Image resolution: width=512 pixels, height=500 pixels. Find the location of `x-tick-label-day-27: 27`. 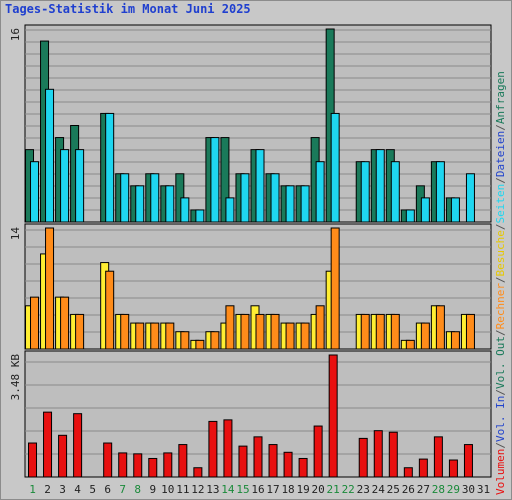

x-tick-label-day-27: 27 is located at coordinates (423, 489).